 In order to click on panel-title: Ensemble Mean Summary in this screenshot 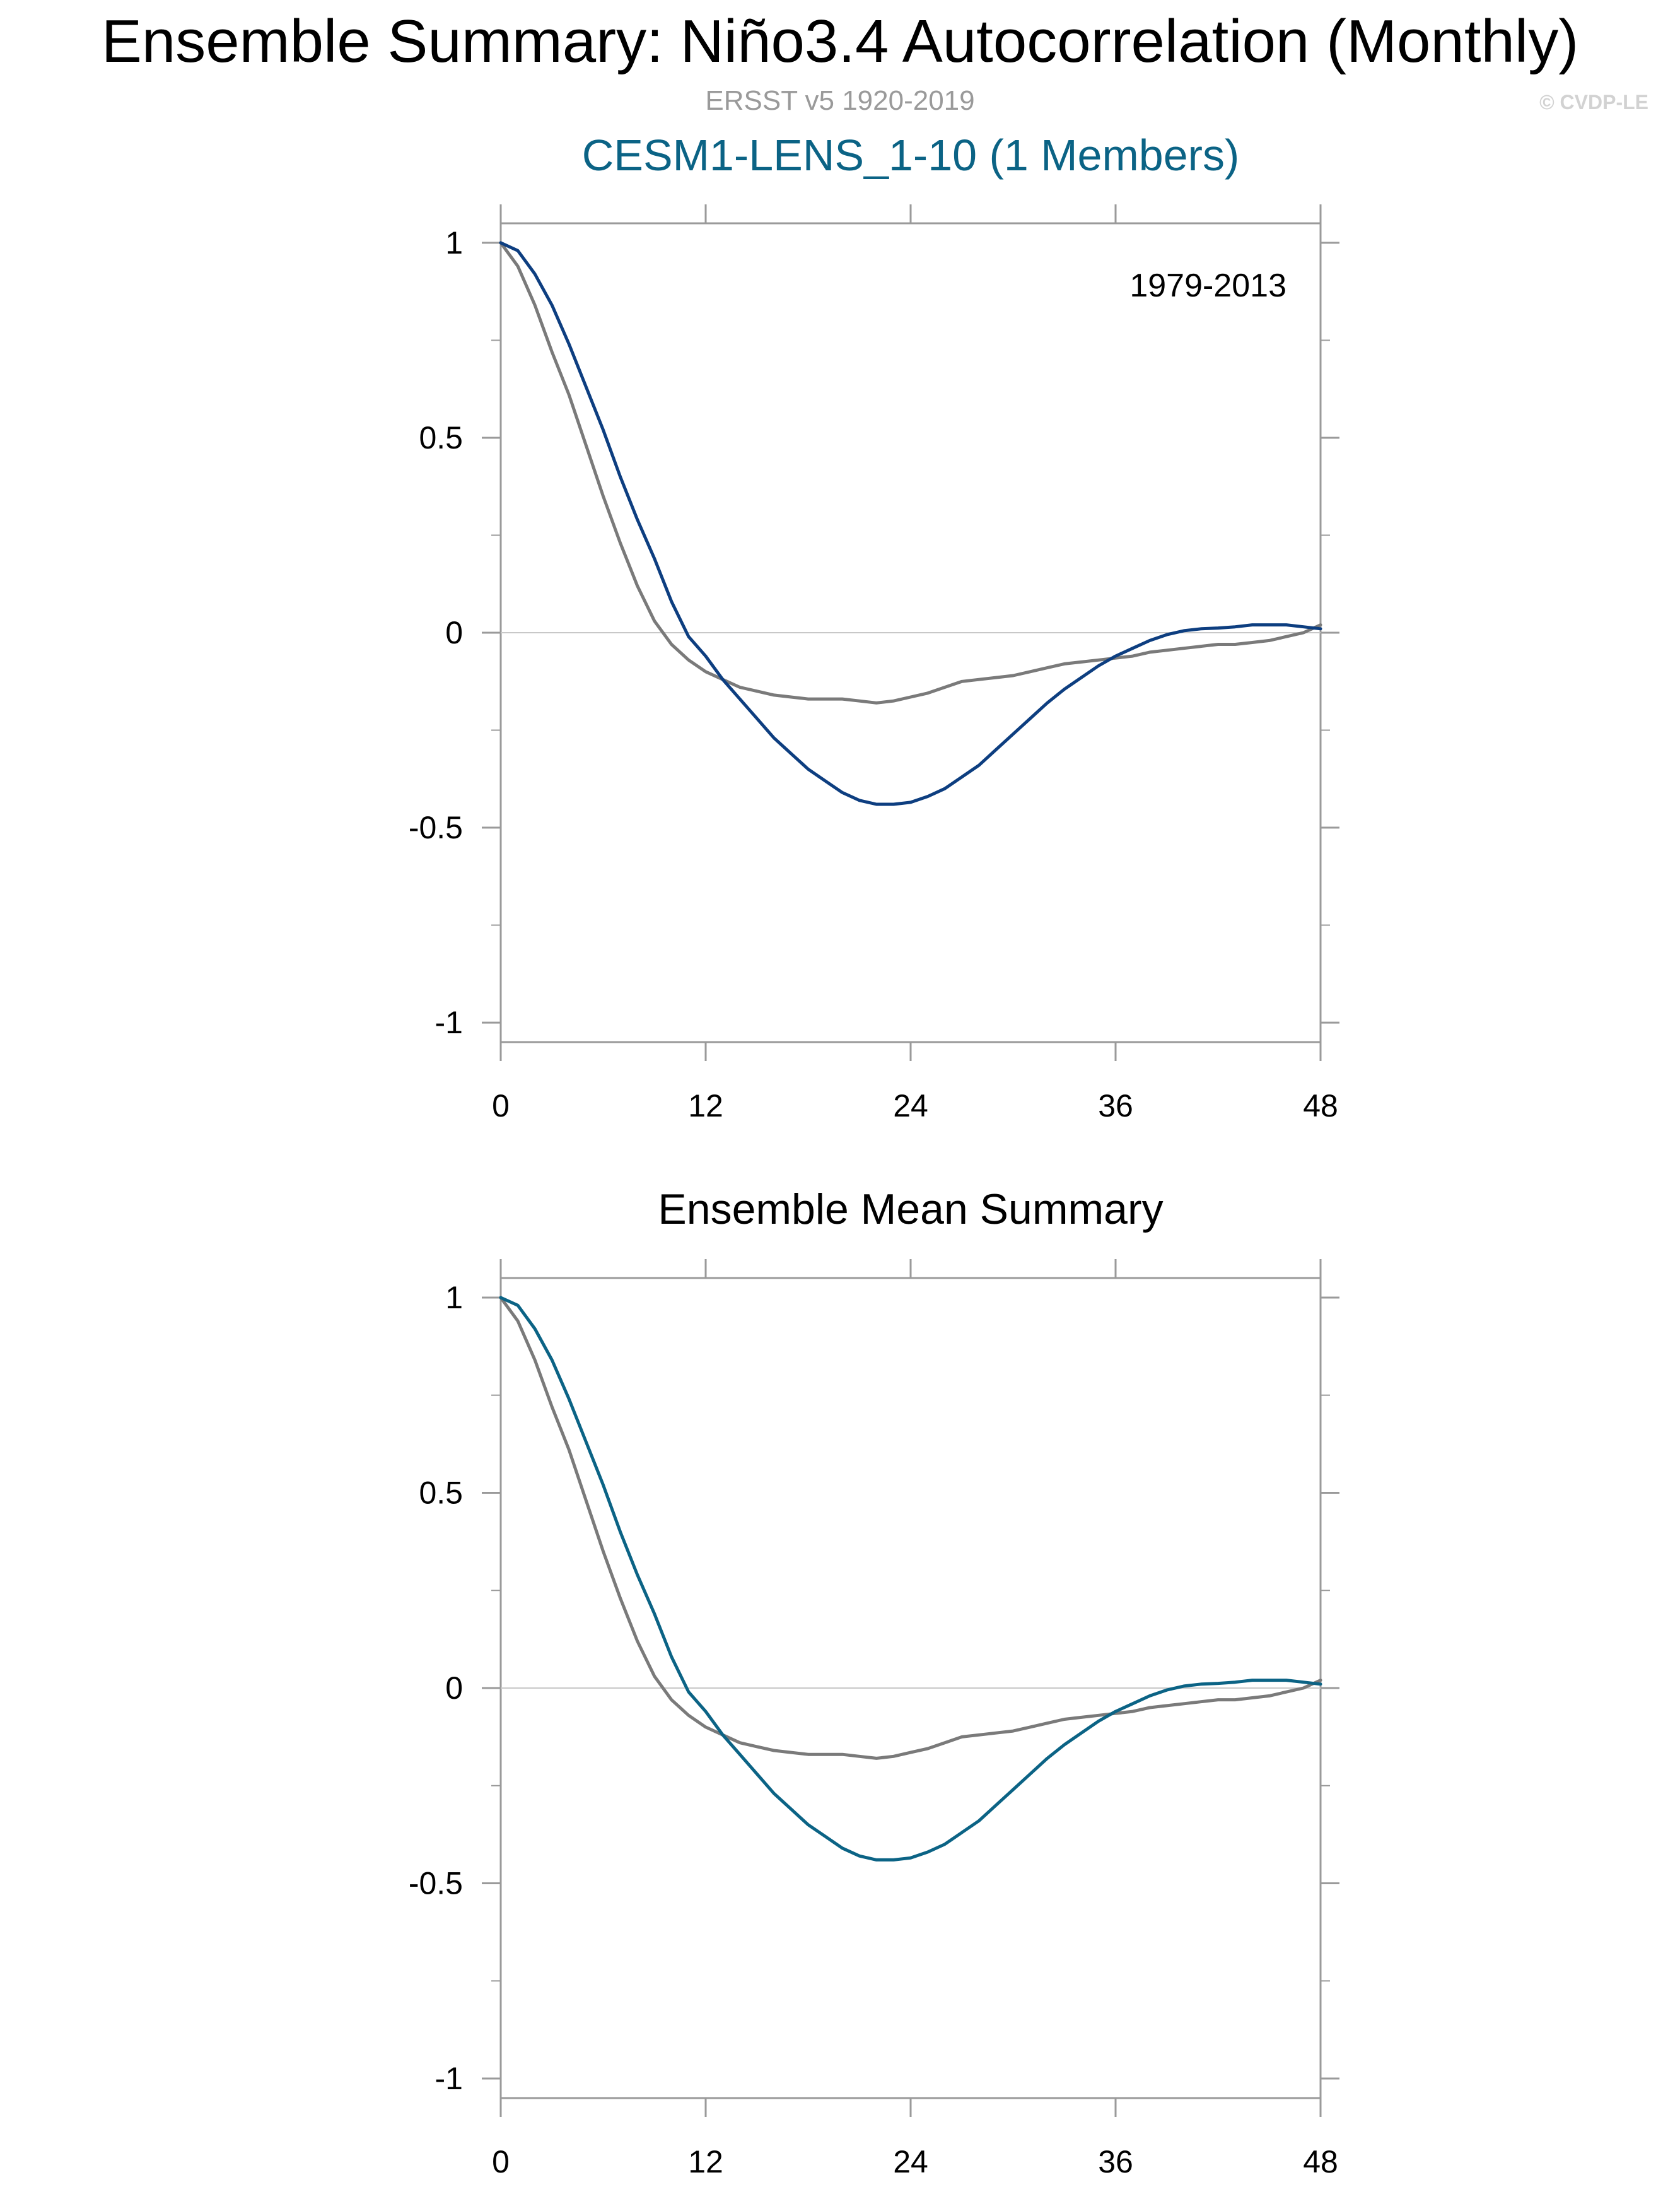, I will do `click(910, 1209)`.